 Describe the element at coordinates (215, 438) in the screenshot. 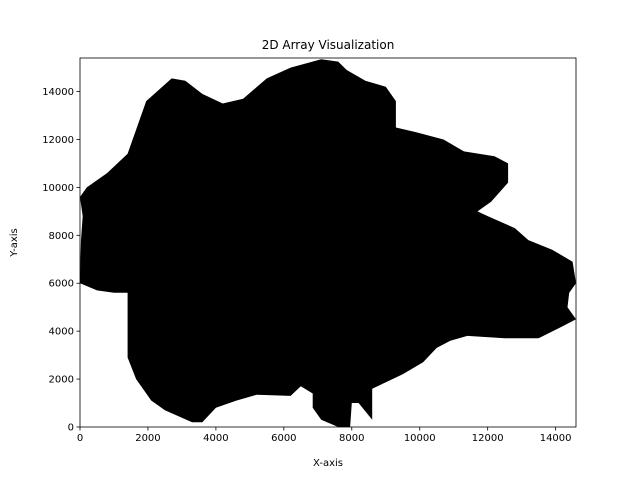

I see `x-tick-label: 4000` at that location.